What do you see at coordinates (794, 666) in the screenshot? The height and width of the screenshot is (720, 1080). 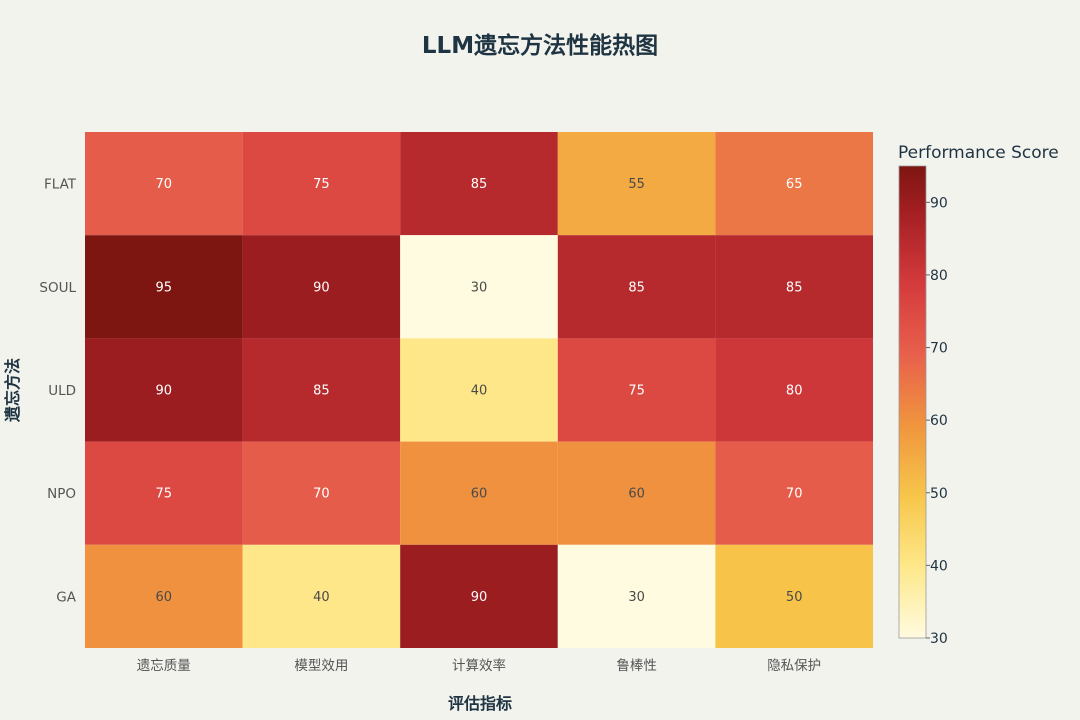 I see `x-tick-label: 隐私保护` at bounding box center [794, 666].